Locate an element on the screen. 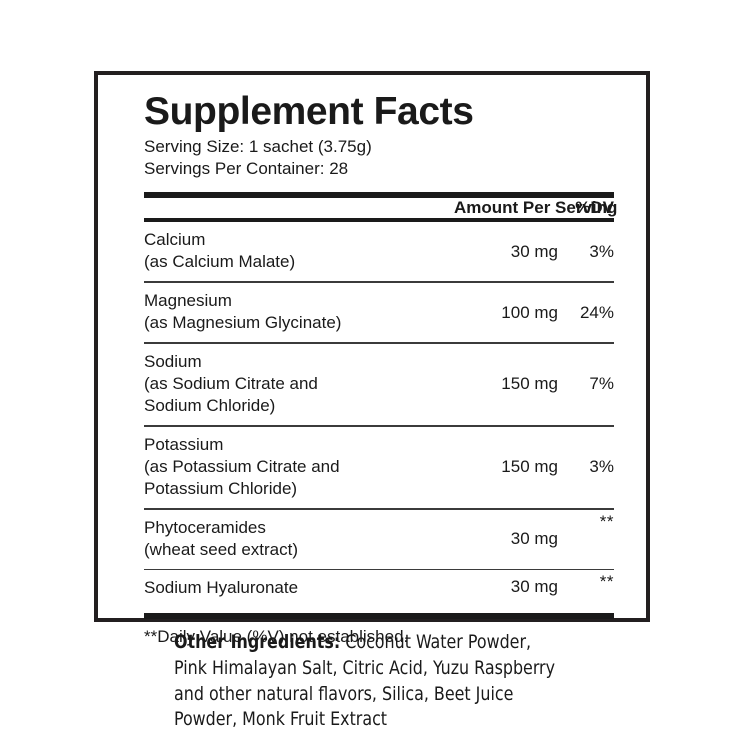  nutrient-source: (as Magnesium Glycinate) is located at coordinates (243, 323).